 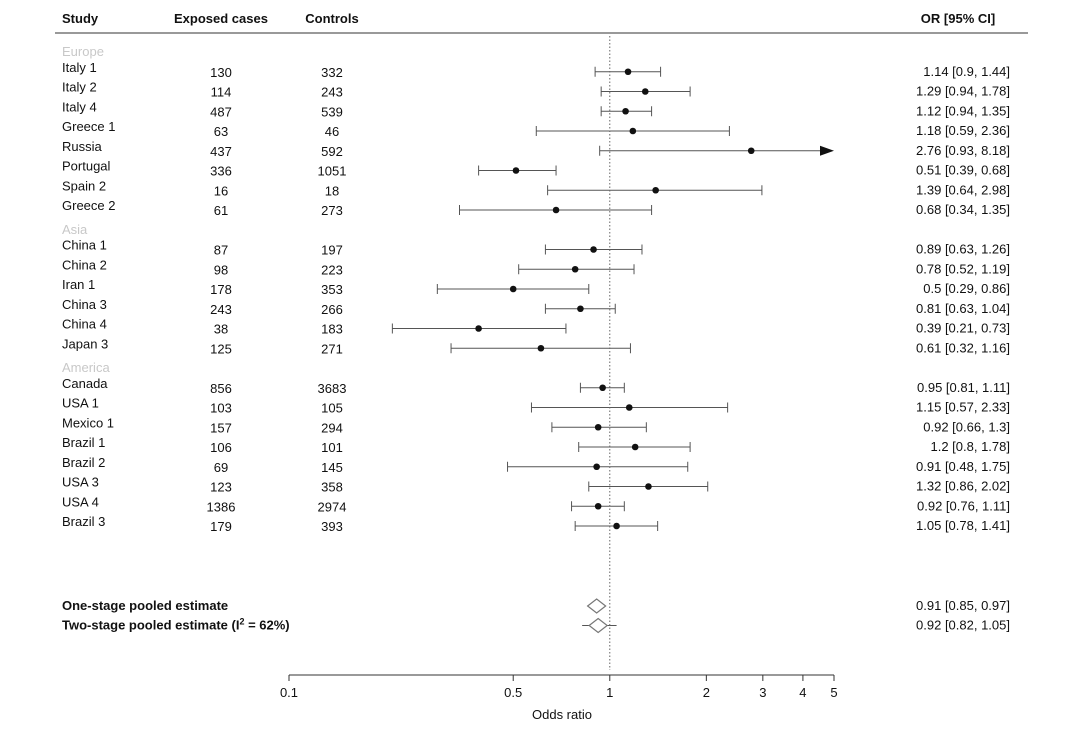 I want to click on exposed-cases-value: 130, so click(x=221, y=72).